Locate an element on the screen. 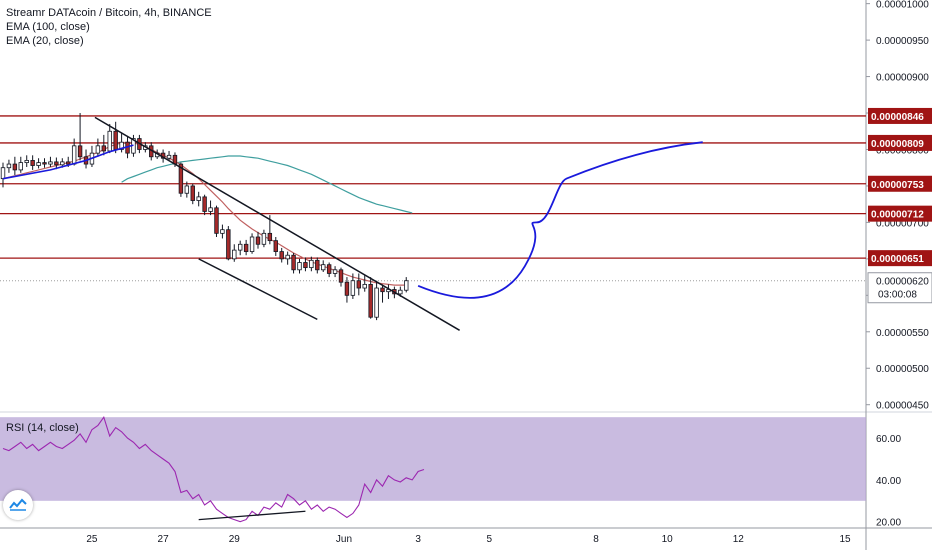 The image size is (932, 550). time-tick-label: Jun is located at coordinates (344, 539).